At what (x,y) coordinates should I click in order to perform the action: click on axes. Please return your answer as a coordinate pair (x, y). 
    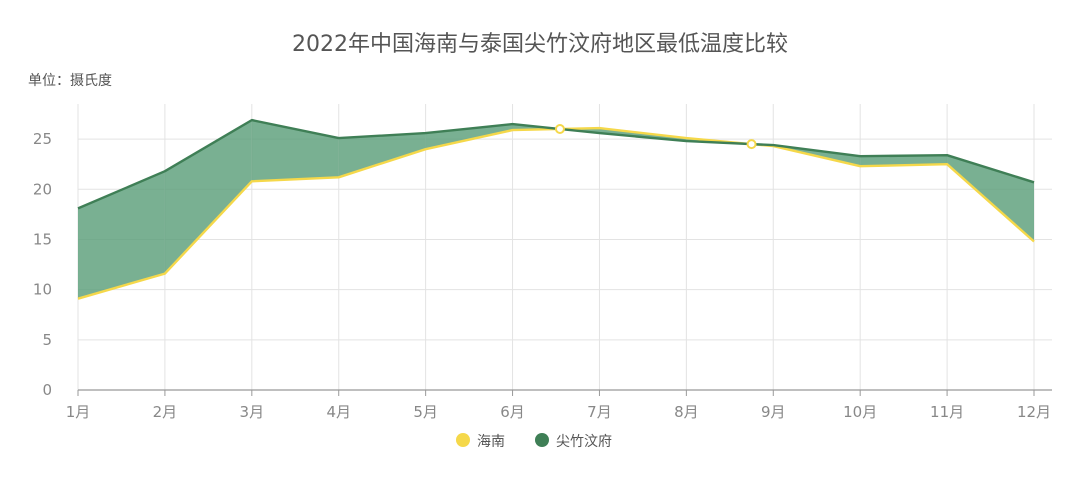
    Looking at the image, I should click on (564, 392).